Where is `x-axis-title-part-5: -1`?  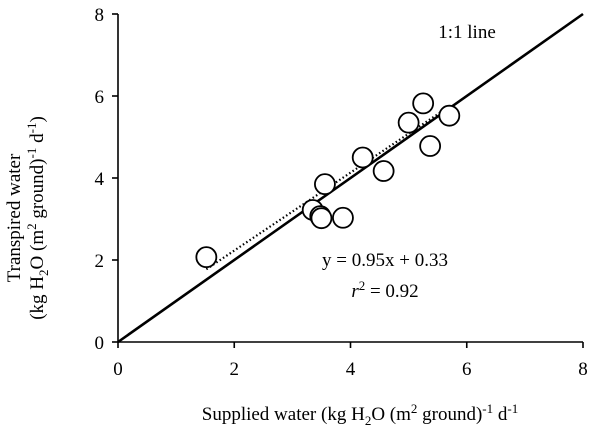
x-axis-title-part-5: -1 is located at coordinates (487, 408).